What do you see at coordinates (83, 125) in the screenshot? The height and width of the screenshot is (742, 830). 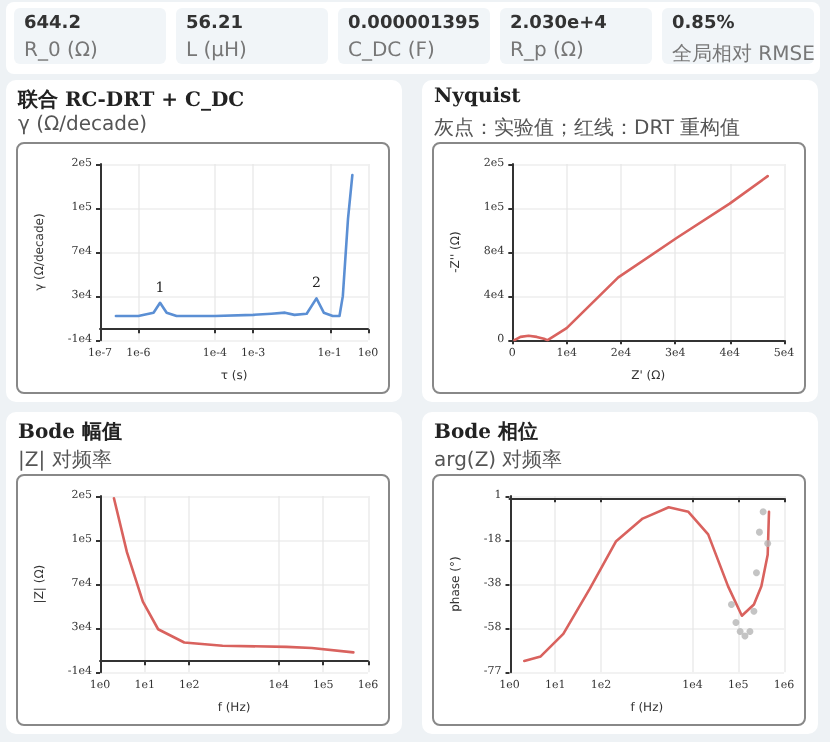 I see `chart-subtitle: γ (Ω/decade)` at bounding box center [83, 125].